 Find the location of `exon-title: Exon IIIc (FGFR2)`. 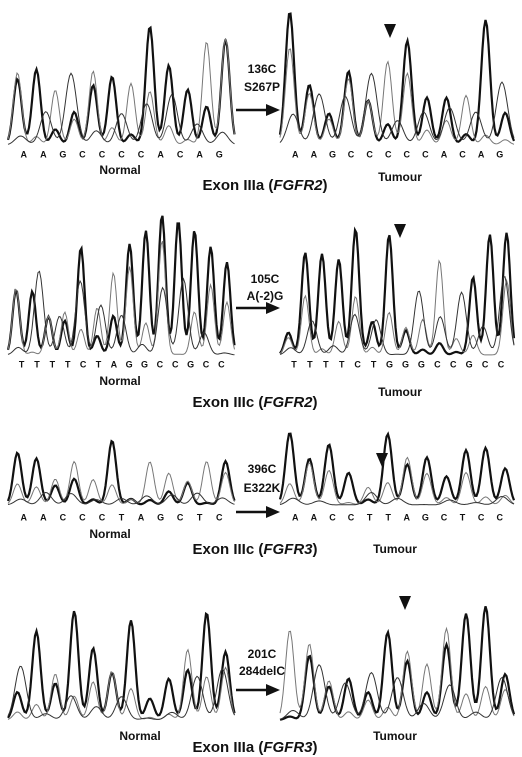

exon-title: Exon IIIc (FGFR2) is located at coordinates (254, 402).